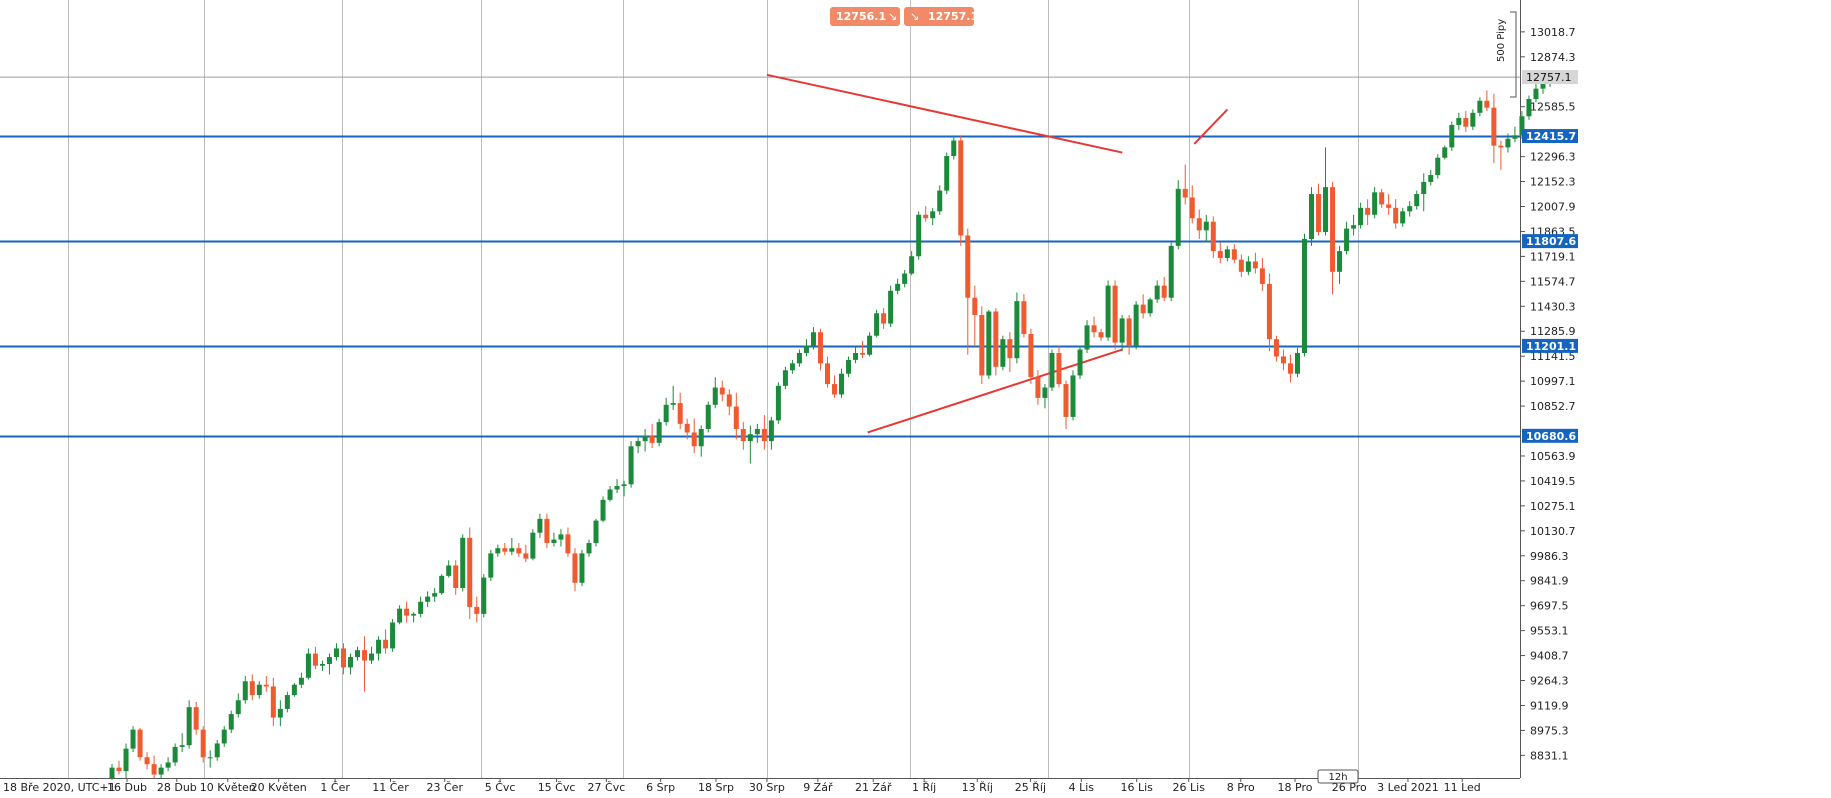  What do you see at coordinates (892, 16) in the screenshot?
I see `sell-arrow-icon: ↘` at bounding box center [892, 16].